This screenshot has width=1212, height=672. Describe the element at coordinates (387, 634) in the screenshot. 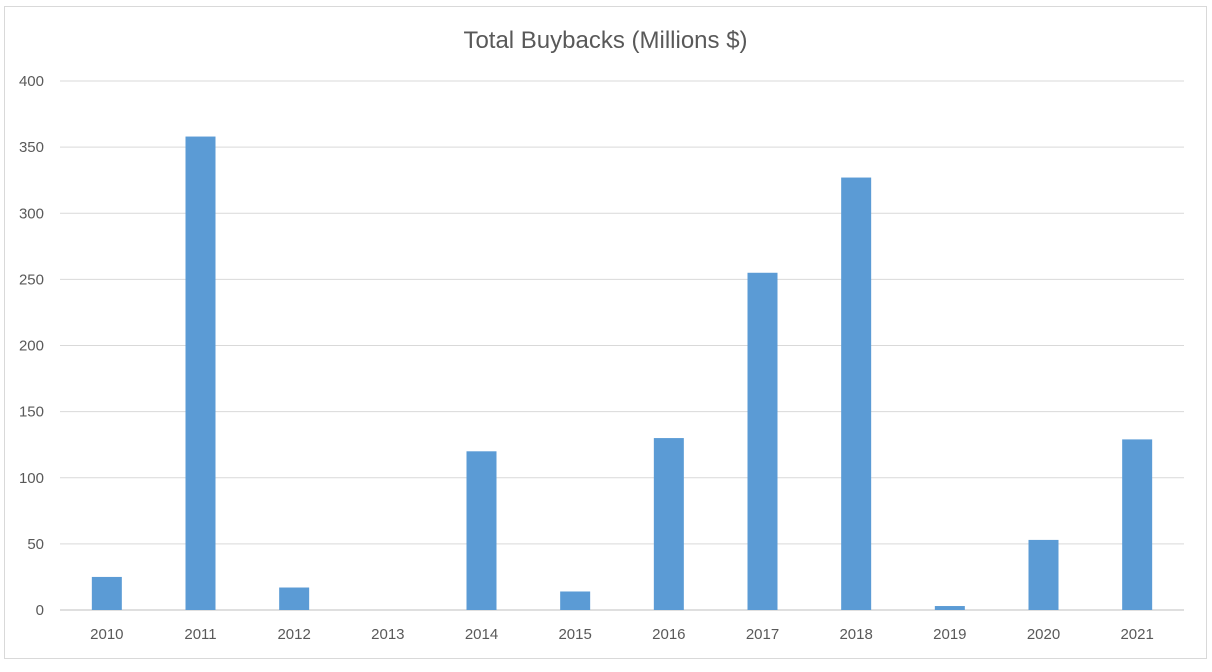

I see `x-tick-label: 2013` at that location.